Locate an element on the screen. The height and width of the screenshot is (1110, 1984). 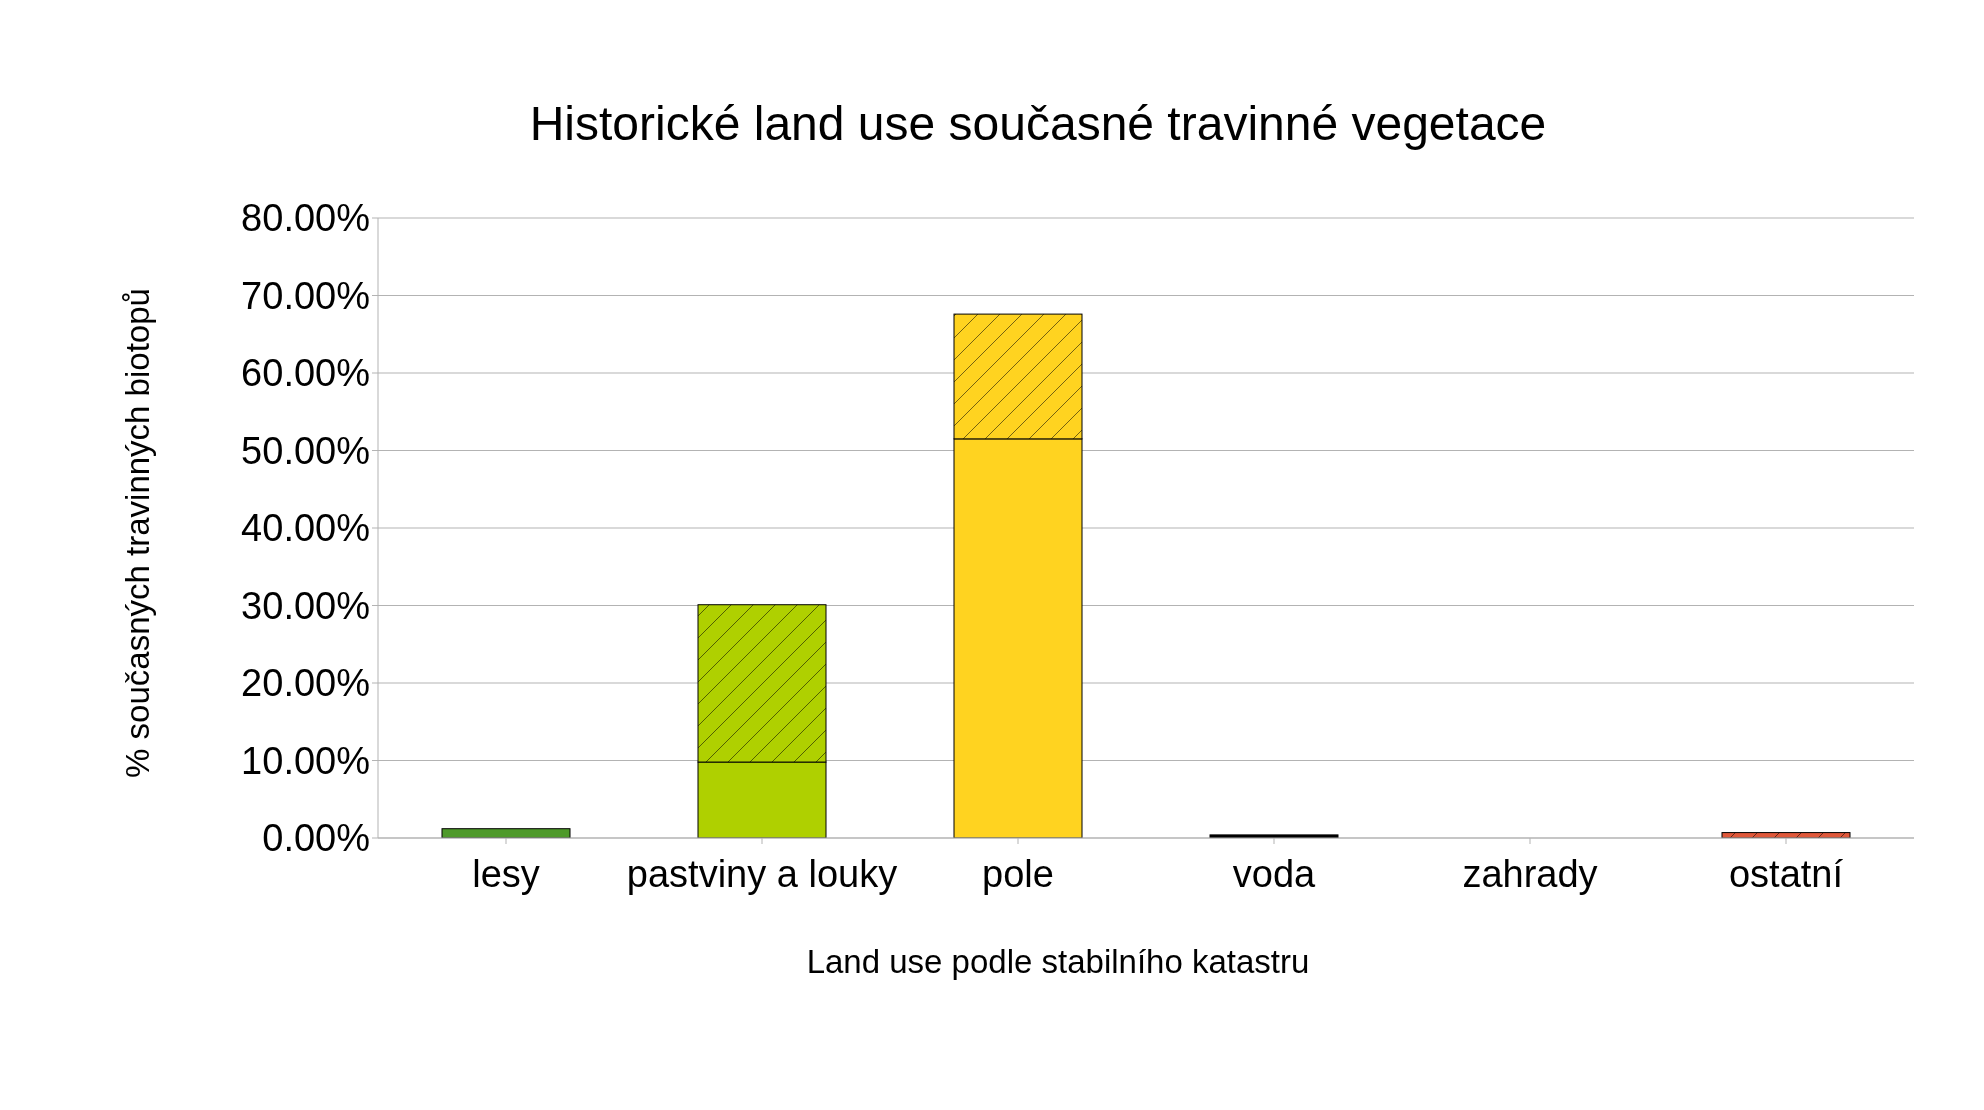
chart-title: Historické land use současné travinné vegetace is located at coordinates (1038, 123).